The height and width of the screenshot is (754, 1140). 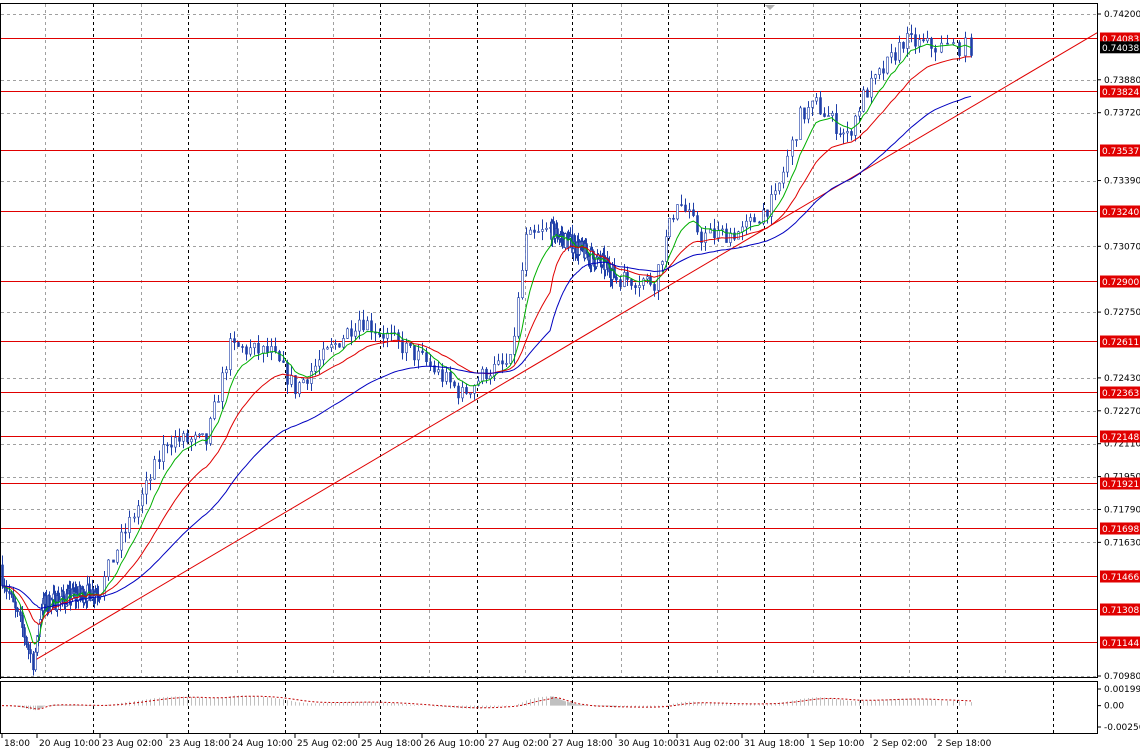 What do you see at coordinates (1120, 438) in the screenshot?
I see `level-label-7: 0.72148` at bounding box center [1120, 438].